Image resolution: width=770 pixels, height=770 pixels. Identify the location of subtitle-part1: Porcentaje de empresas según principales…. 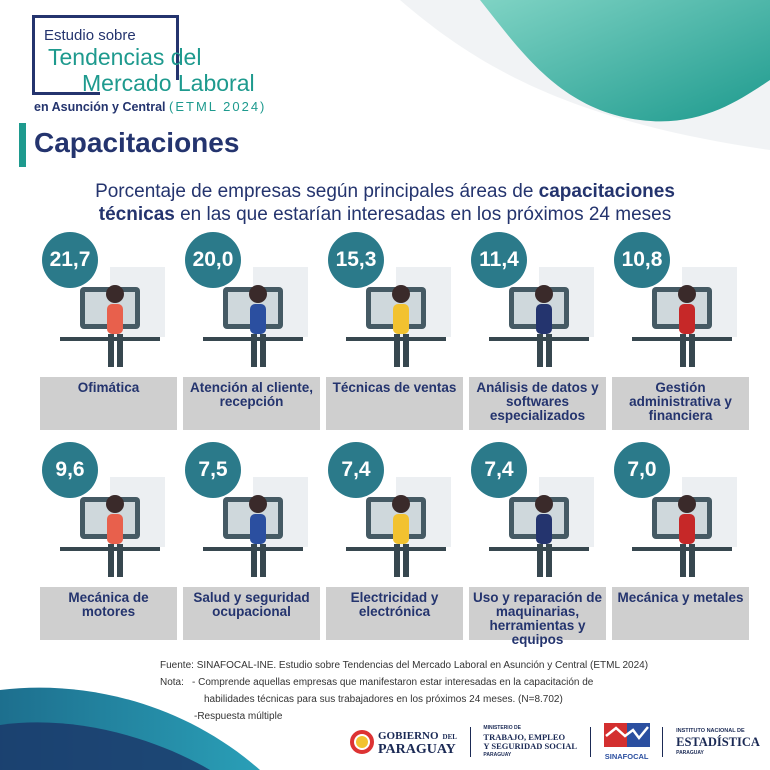
(314, 191).